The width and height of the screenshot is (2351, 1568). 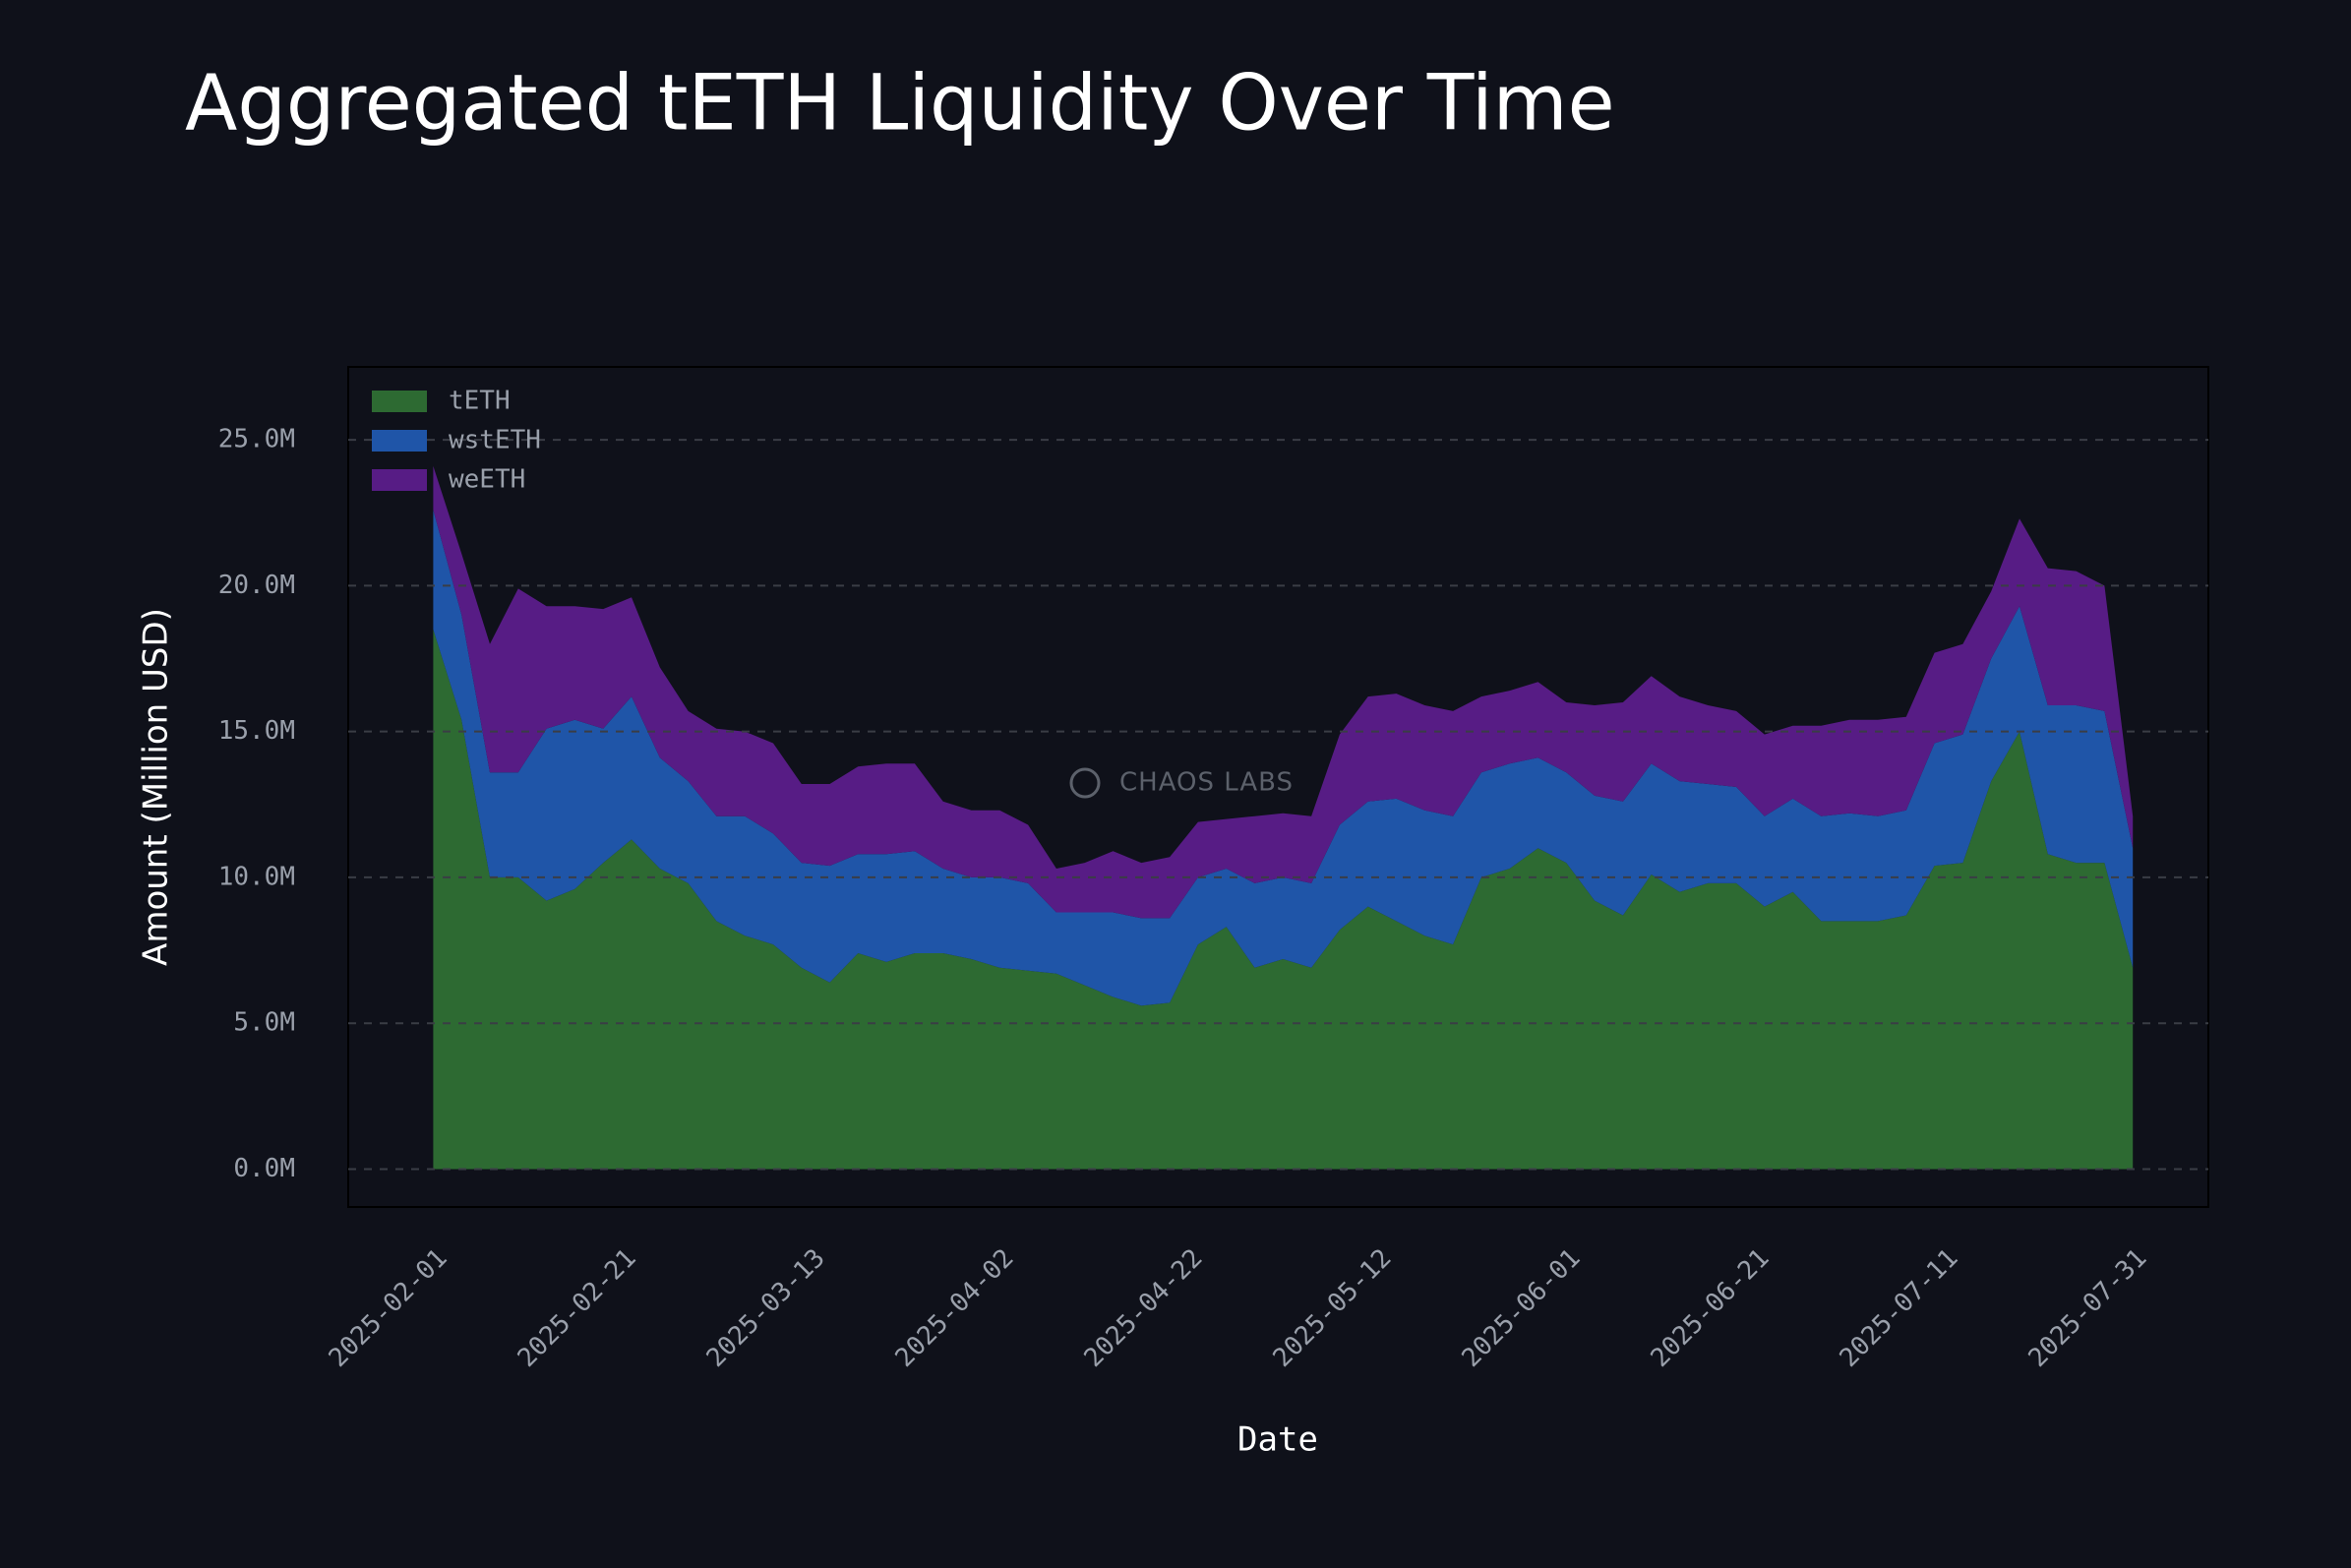 I want to click on watermark: CHAOS LABS, so click(x=1207, y=783).